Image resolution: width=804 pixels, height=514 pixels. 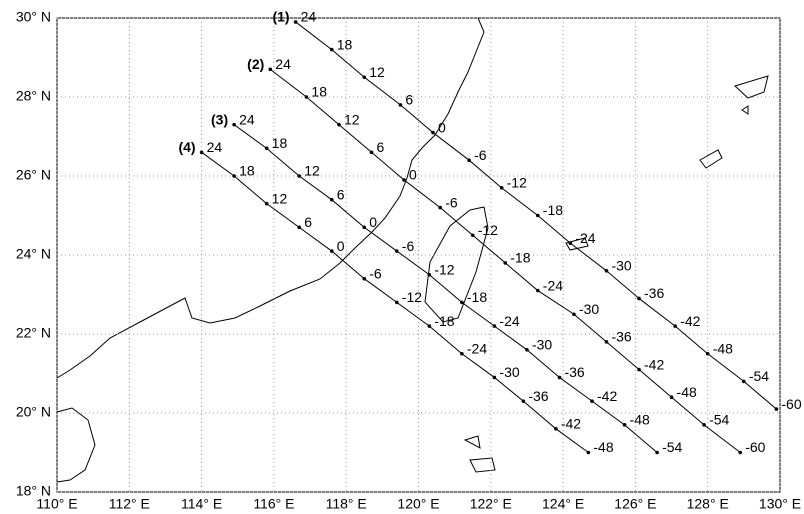 I want to click on y-tick-label: 24° N, so click(x=33, y=254).